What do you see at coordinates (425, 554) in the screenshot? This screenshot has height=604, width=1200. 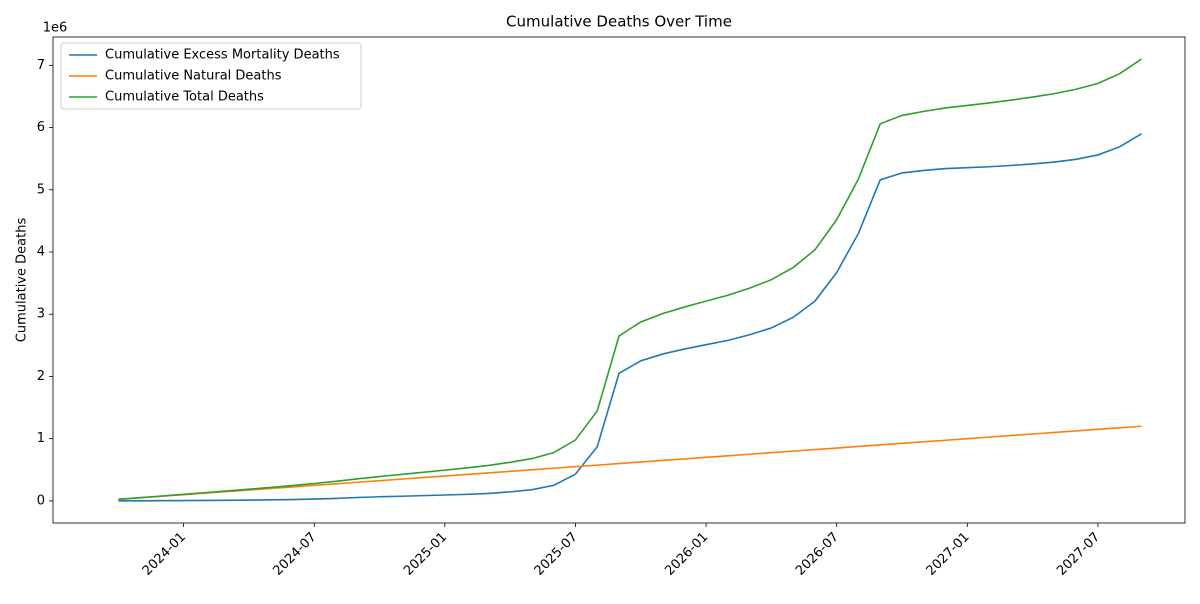 I see `x-tick-label: 2025-01` at bounding box center [425, 554].